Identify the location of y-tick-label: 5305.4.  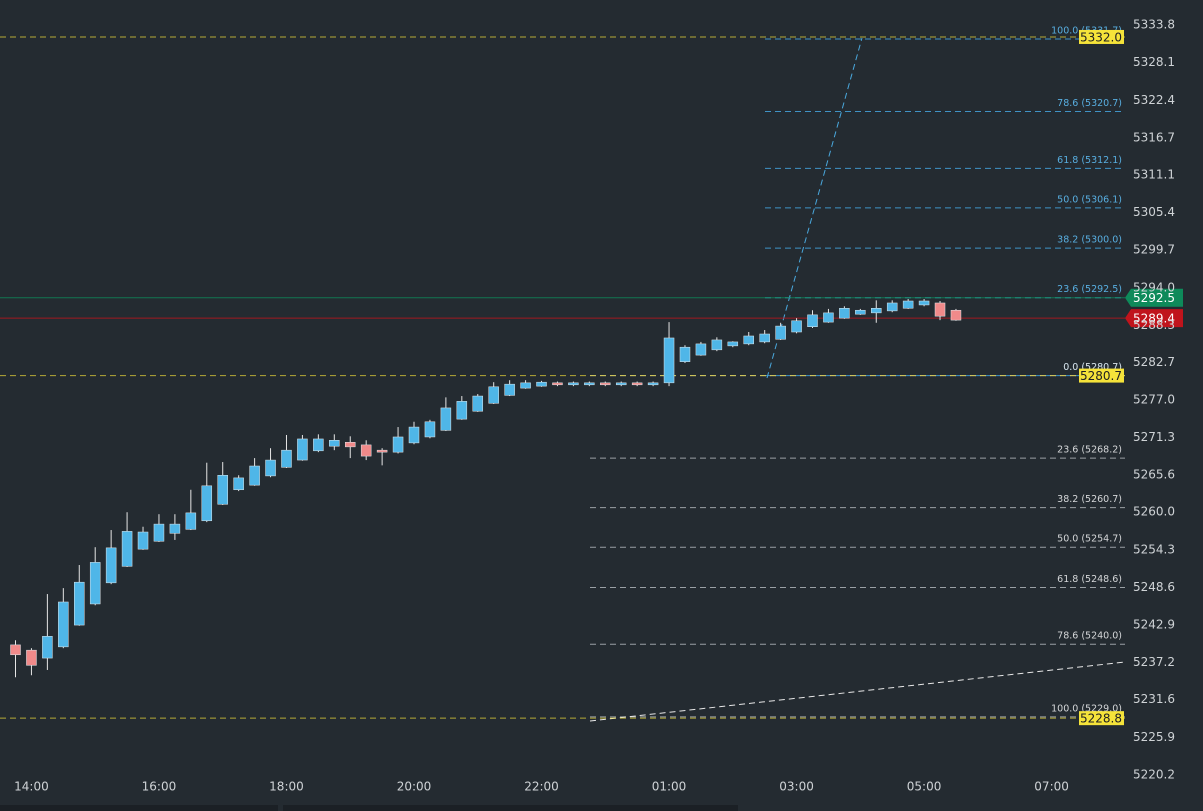
(1154, 212).